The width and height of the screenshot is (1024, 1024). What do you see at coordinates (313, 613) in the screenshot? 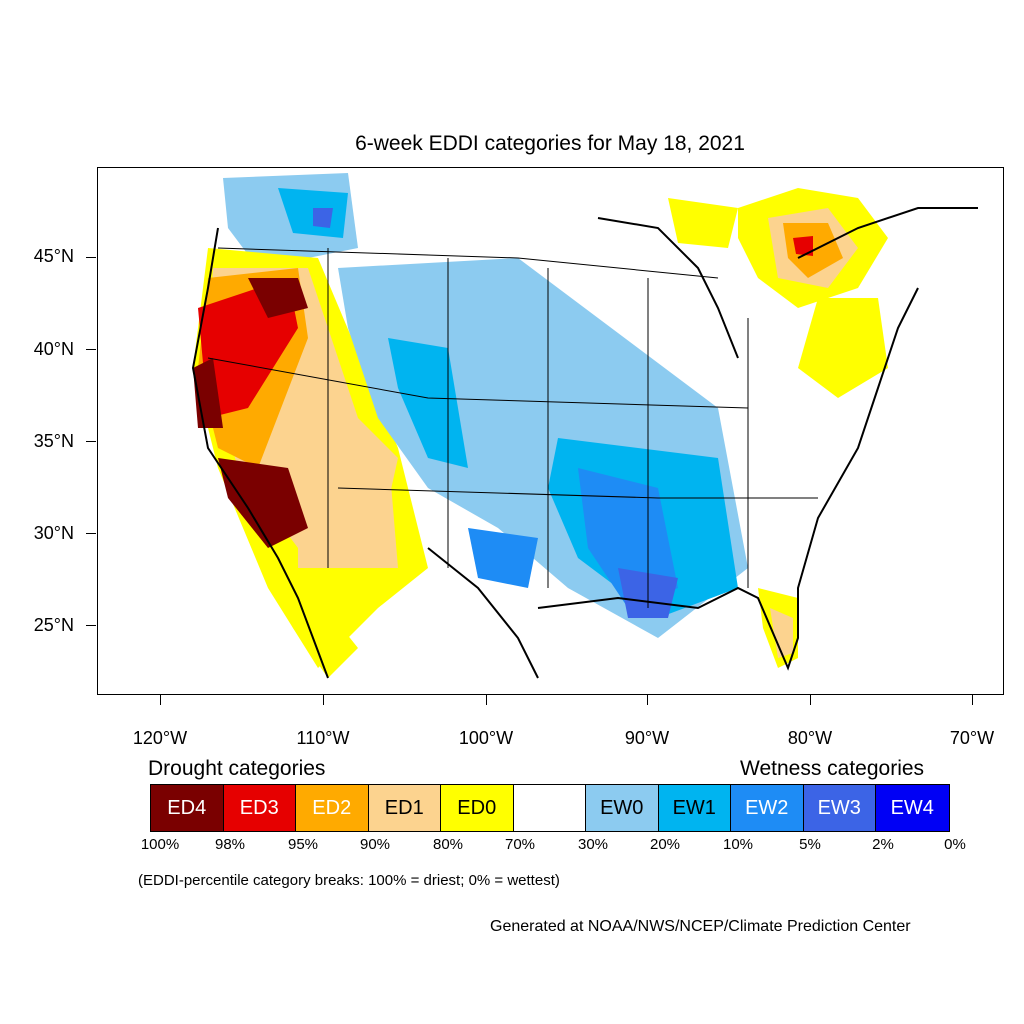
I see `baja-dry` at bounding box center [313, 613].